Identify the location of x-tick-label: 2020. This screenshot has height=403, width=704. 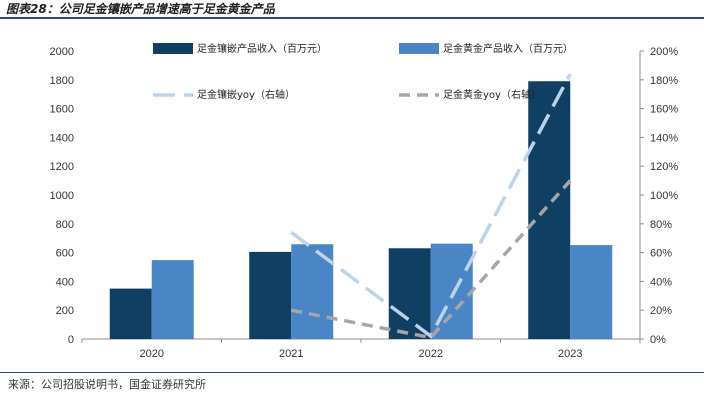
(152, 354).